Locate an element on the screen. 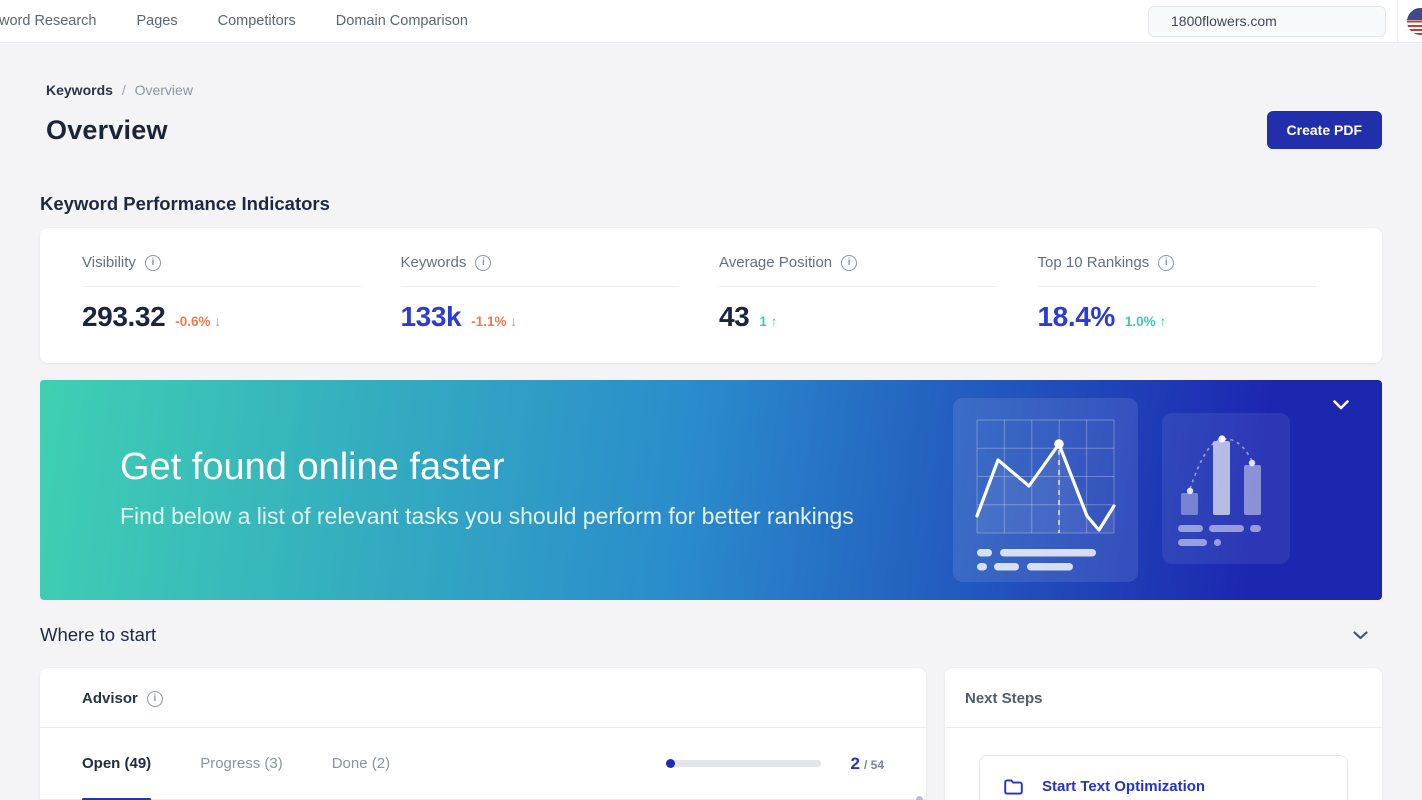 Image resolution: width=1422 pixels, height=800 pixels. kpi-average-position-label: Average Position is located at coordinates (776, 262).